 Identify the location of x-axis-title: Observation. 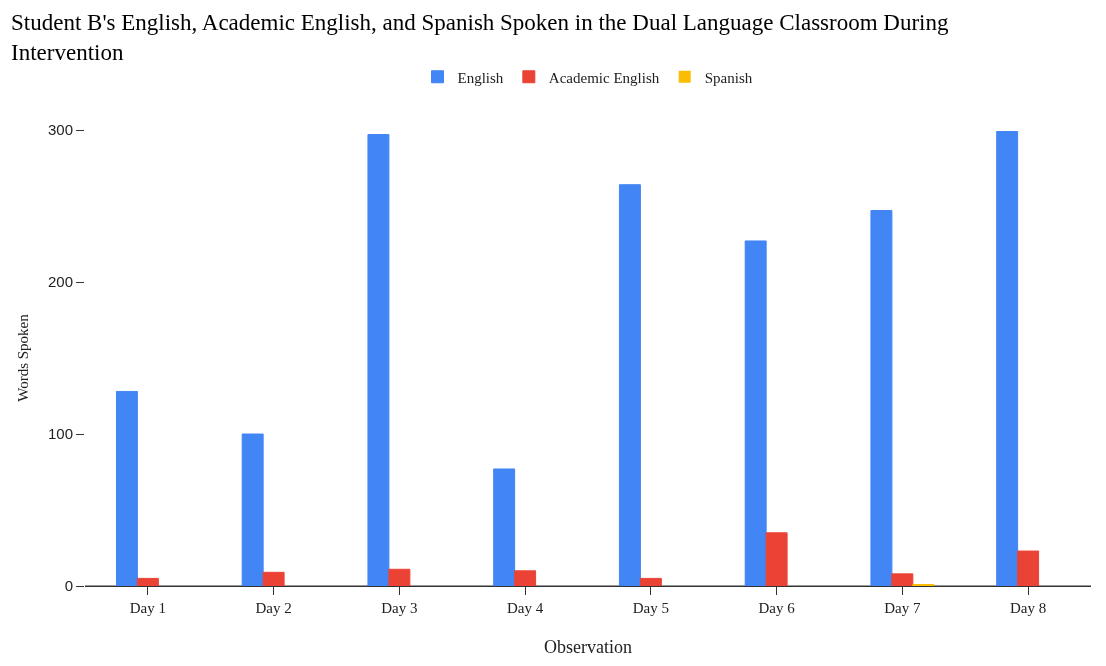
(588, 647).